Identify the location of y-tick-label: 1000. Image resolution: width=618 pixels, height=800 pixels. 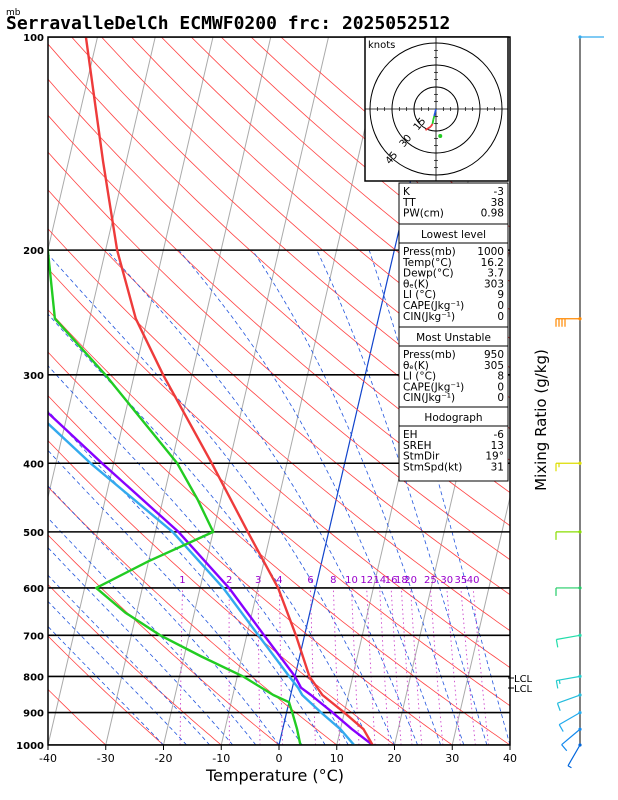
(30, 746).